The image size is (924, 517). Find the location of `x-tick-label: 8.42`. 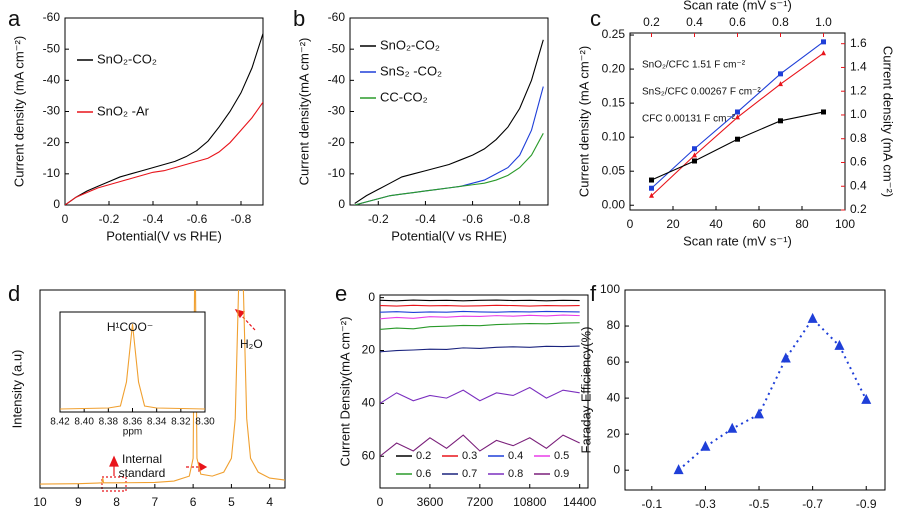

x-tick-label: 8.42 is located at coordinates (60, 422).